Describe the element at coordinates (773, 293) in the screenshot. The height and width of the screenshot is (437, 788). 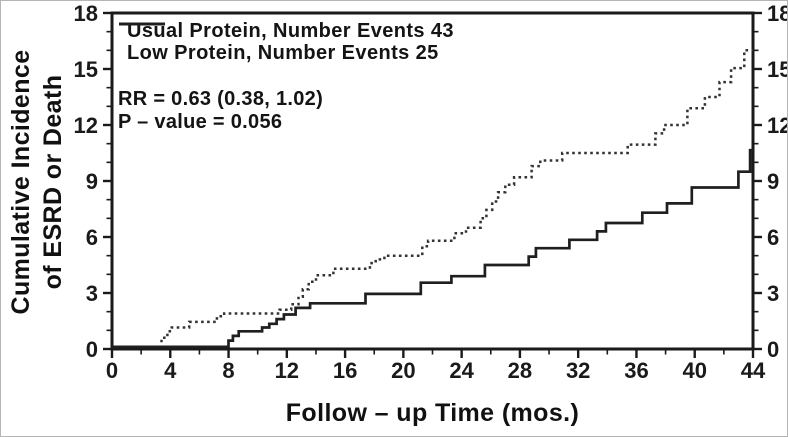
I see `y-tick-label-right: 3` at that location.